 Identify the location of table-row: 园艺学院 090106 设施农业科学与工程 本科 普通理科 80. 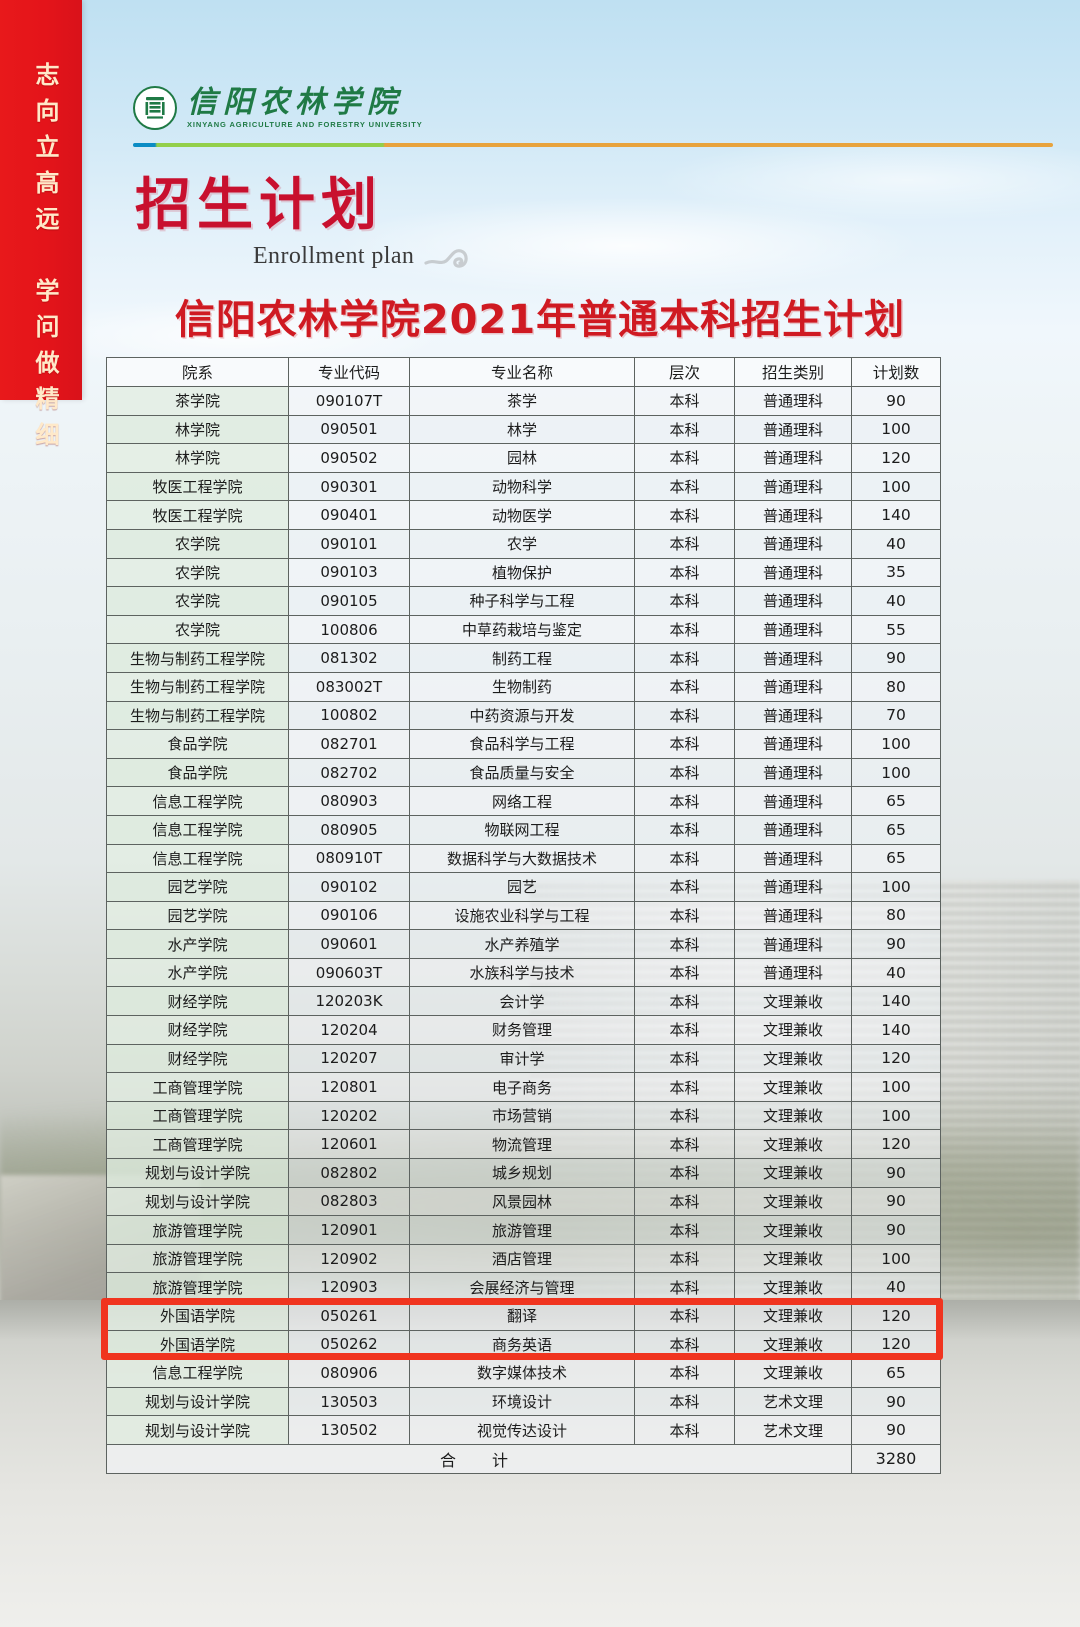
(523, 915).